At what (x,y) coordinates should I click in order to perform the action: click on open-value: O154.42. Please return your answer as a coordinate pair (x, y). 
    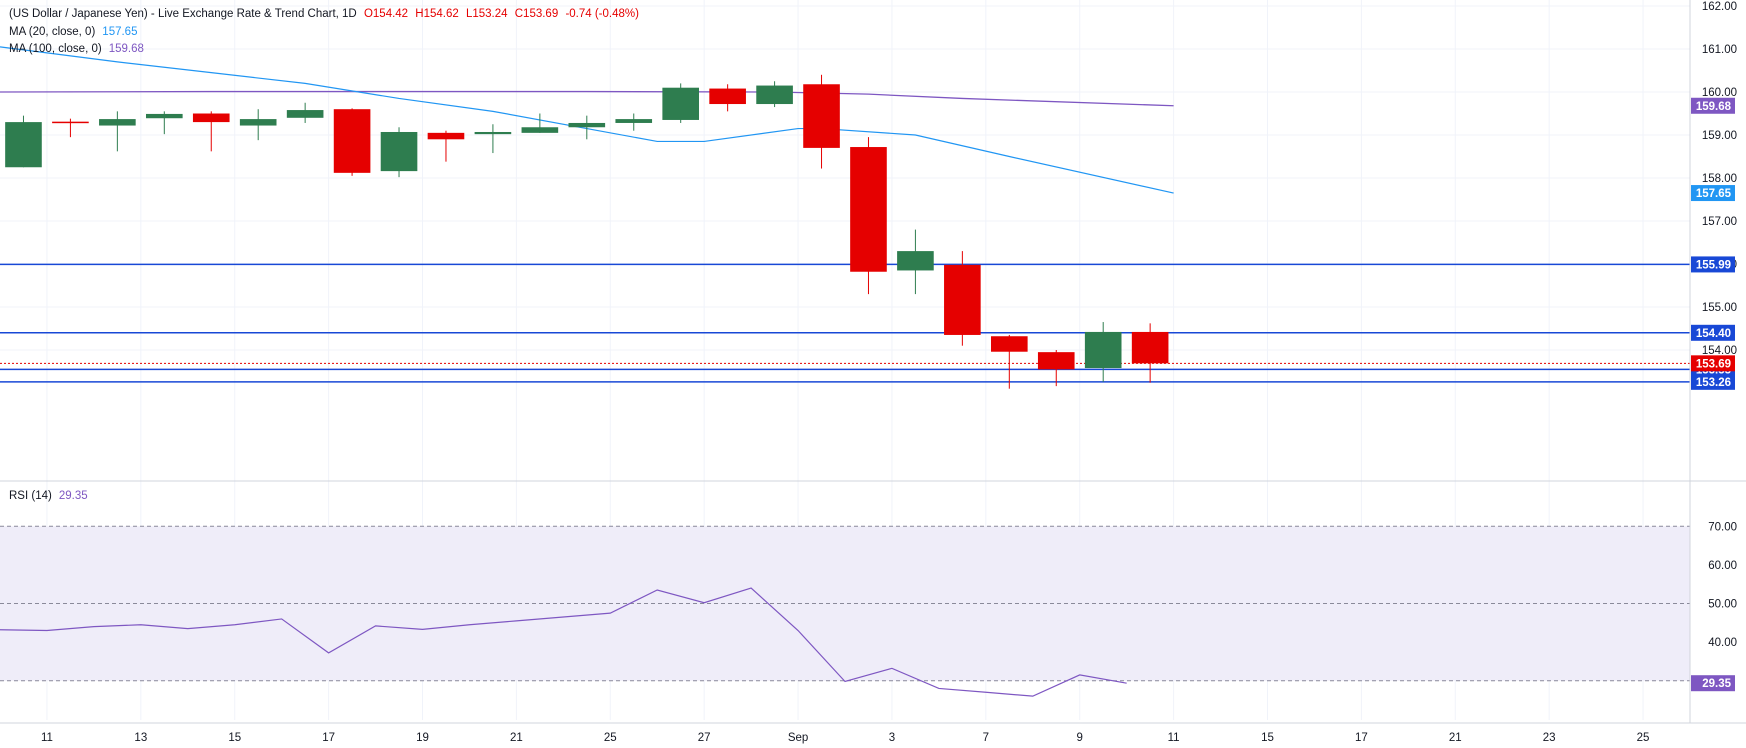
    Looking at the image, I should click on (386, 14).